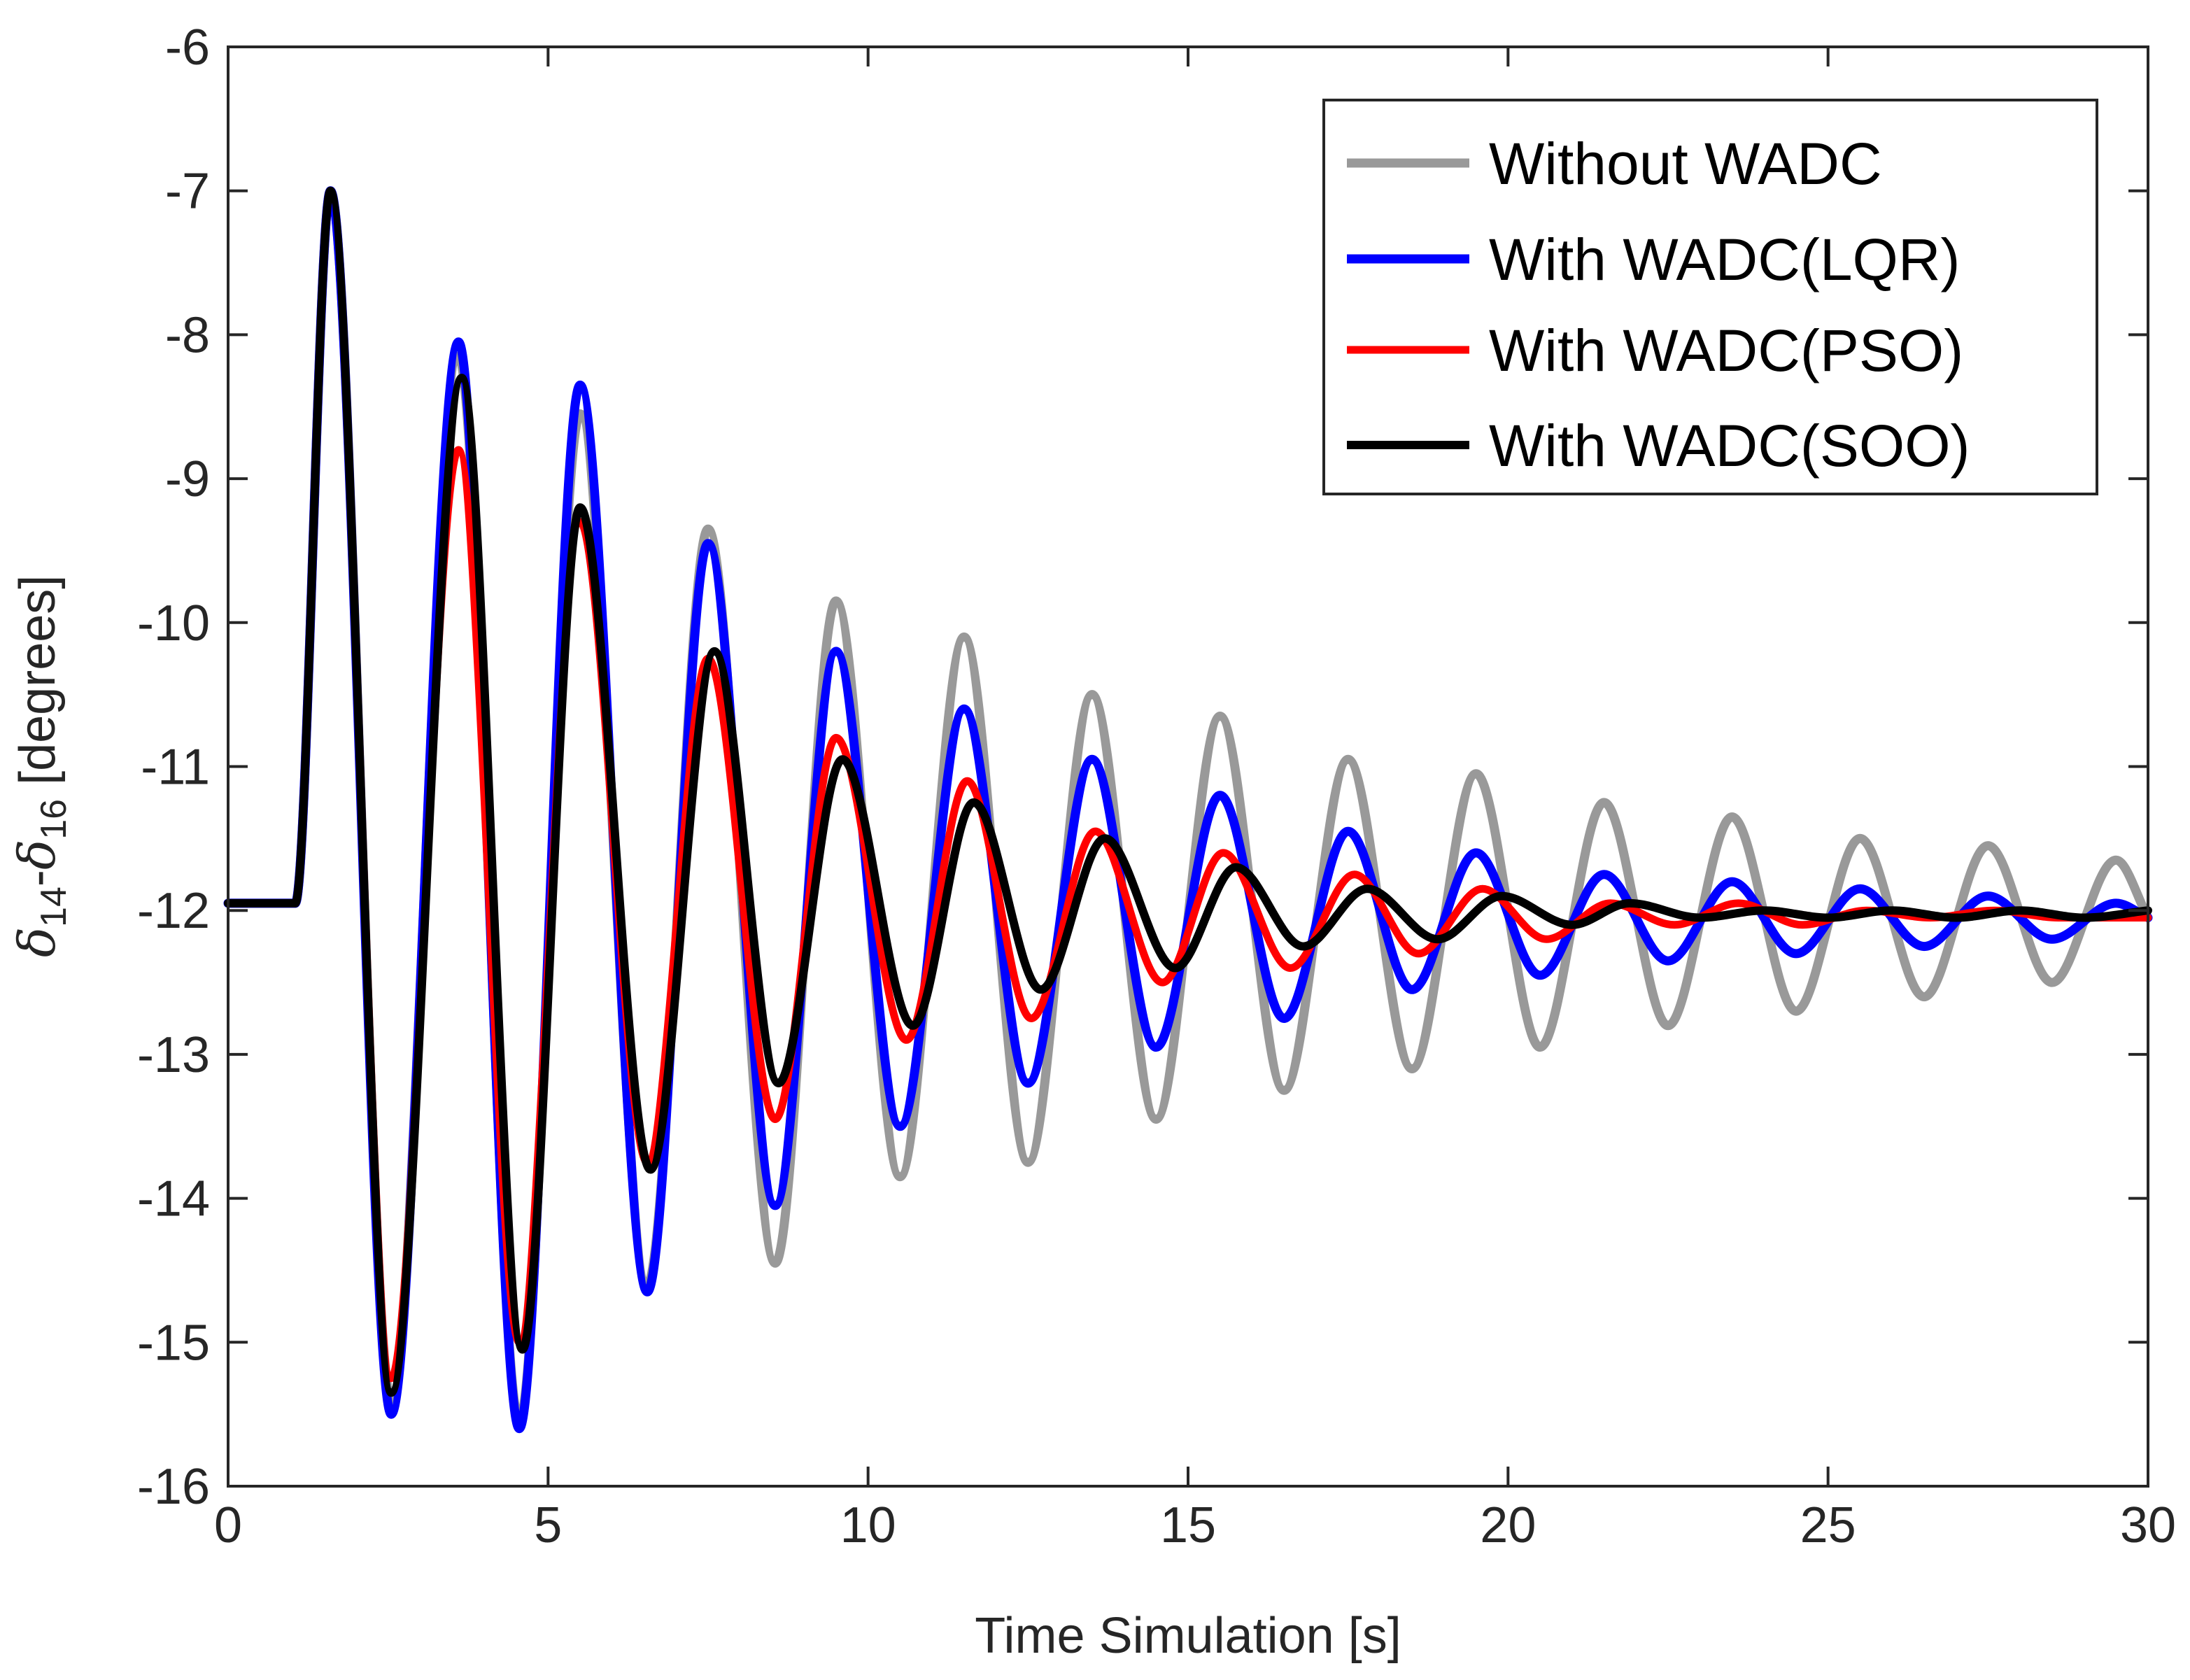  What do you see at coordinates (187, 479) in the screenshot?
I see `y-tick-label: -9` at bounding box center [187, 479].